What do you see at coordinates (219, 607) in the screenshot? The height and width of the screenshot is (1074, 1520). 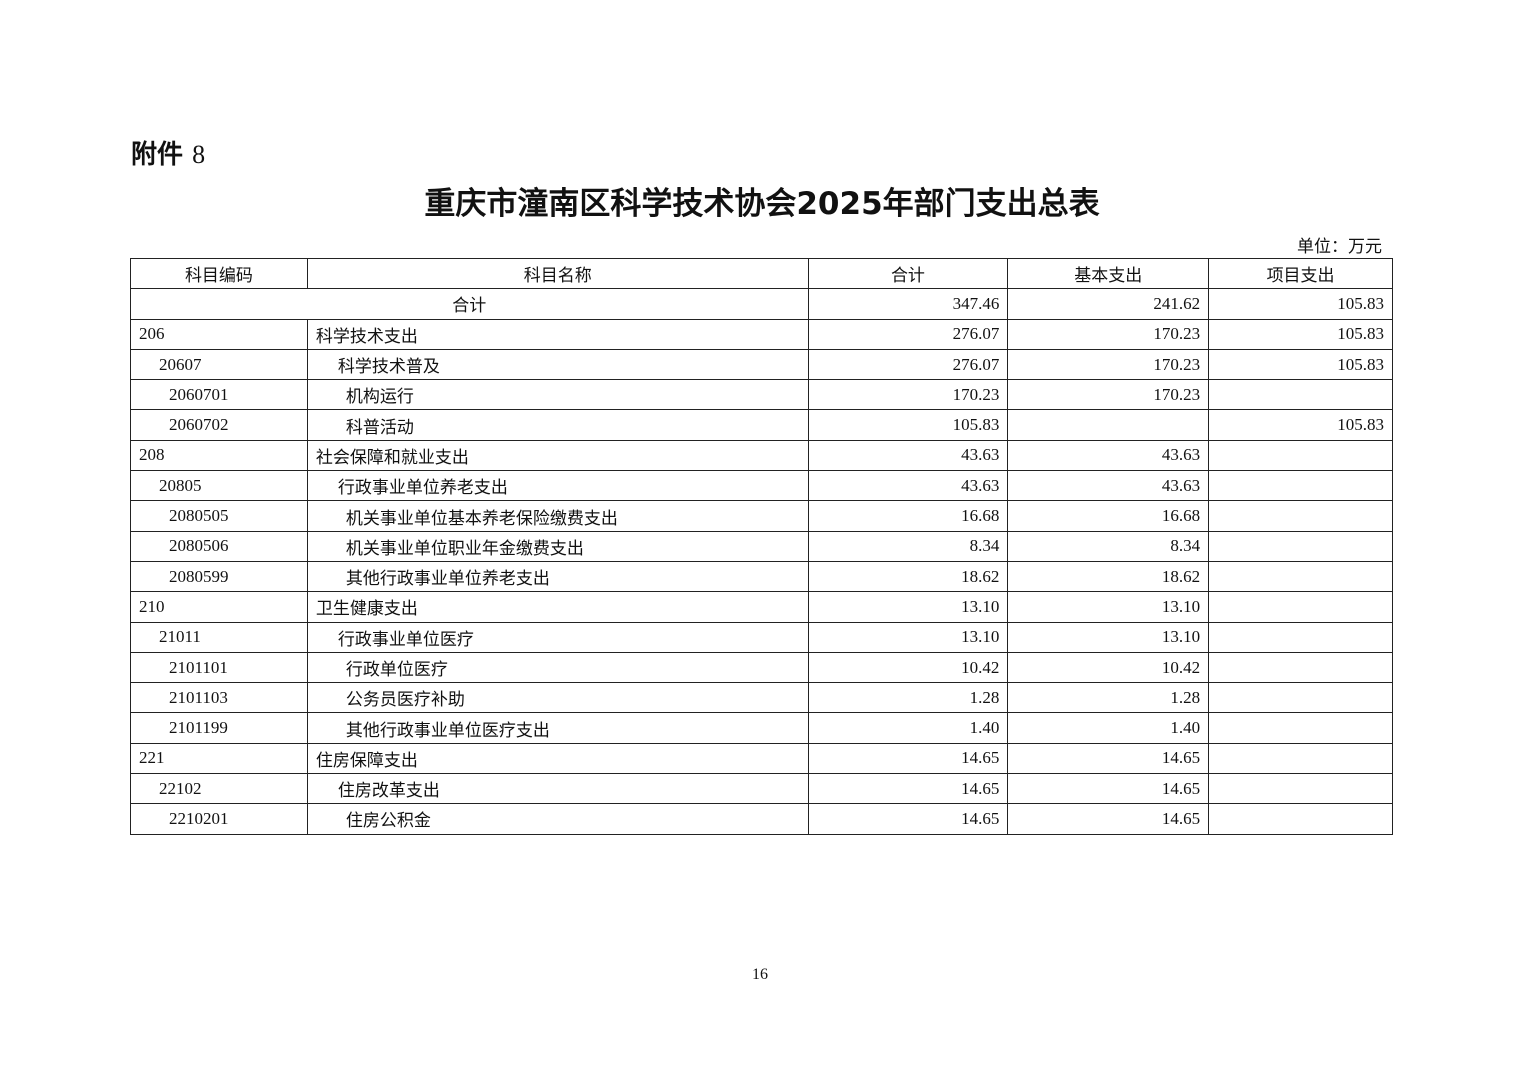 I see `cell-code: 210` at bounding box center [219, 607].